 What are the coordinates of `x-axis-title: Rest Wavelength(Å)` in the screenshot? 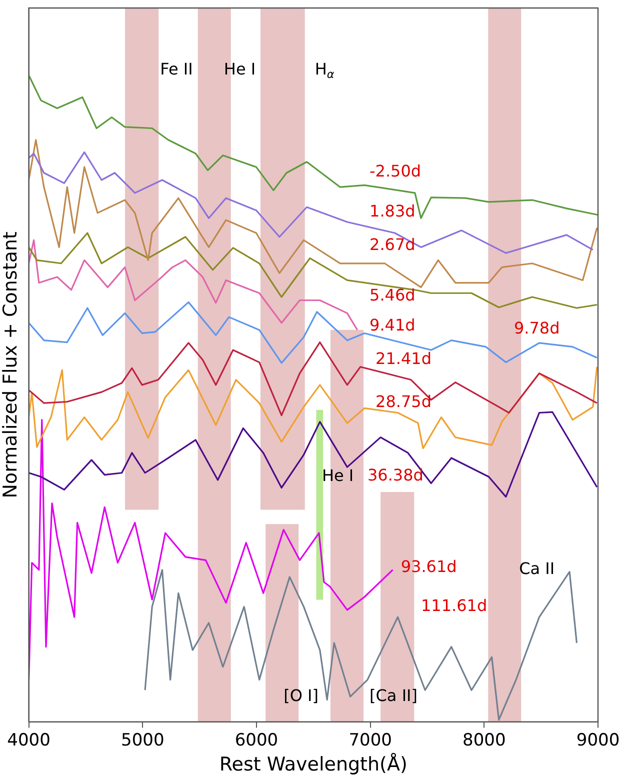 It's located at (313, 764).